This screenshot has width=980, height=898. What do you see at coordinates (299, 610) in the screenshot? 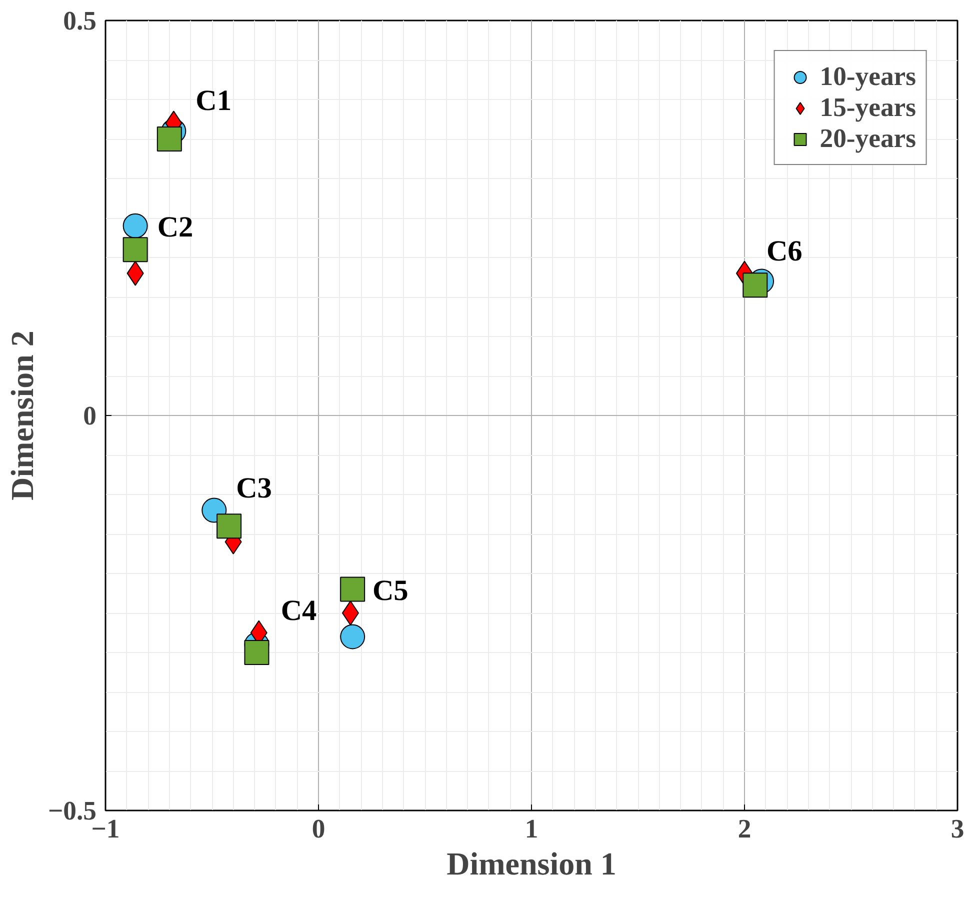
I see `annotation: C4` at bounding box center [299, 610].